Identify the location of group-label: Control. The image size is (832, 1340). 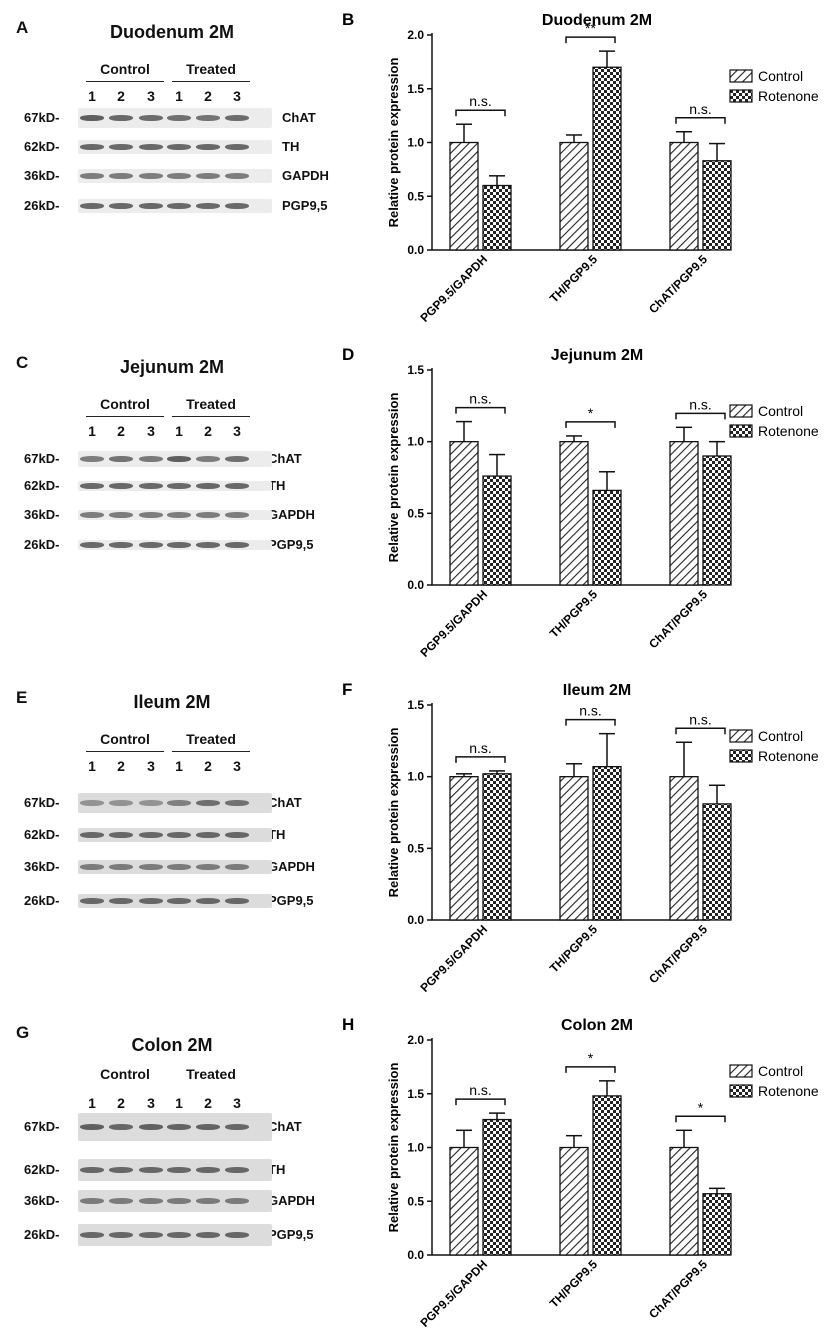
(125, 739).